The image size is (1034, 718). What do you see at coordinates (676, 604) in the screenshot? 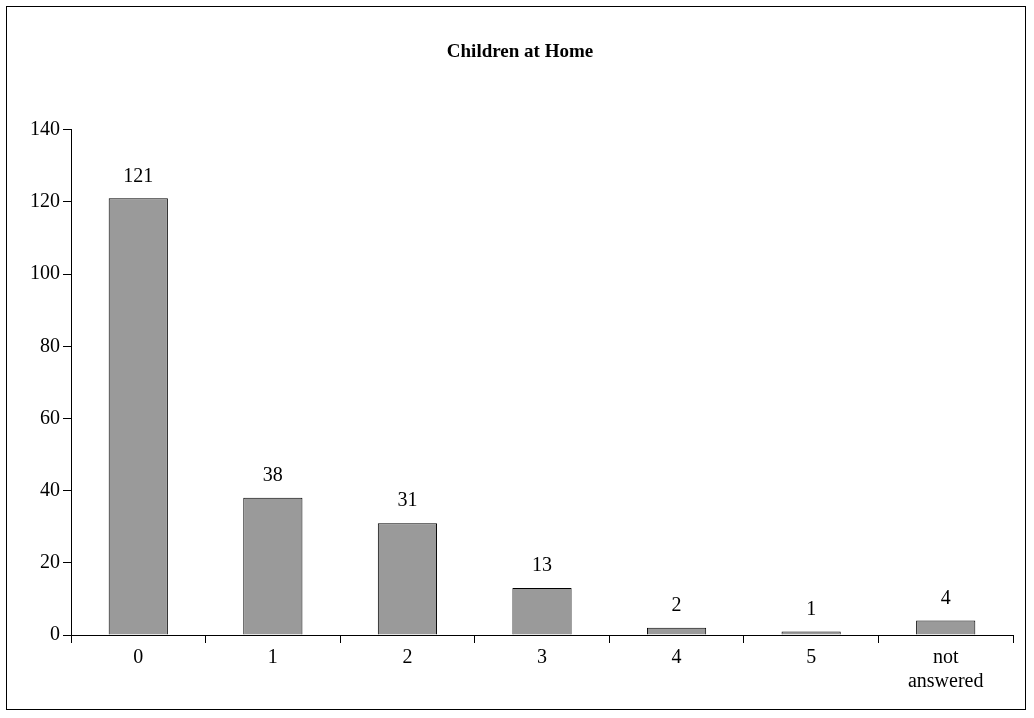
I see `data-label: 2` at bounding box center [676, 604].